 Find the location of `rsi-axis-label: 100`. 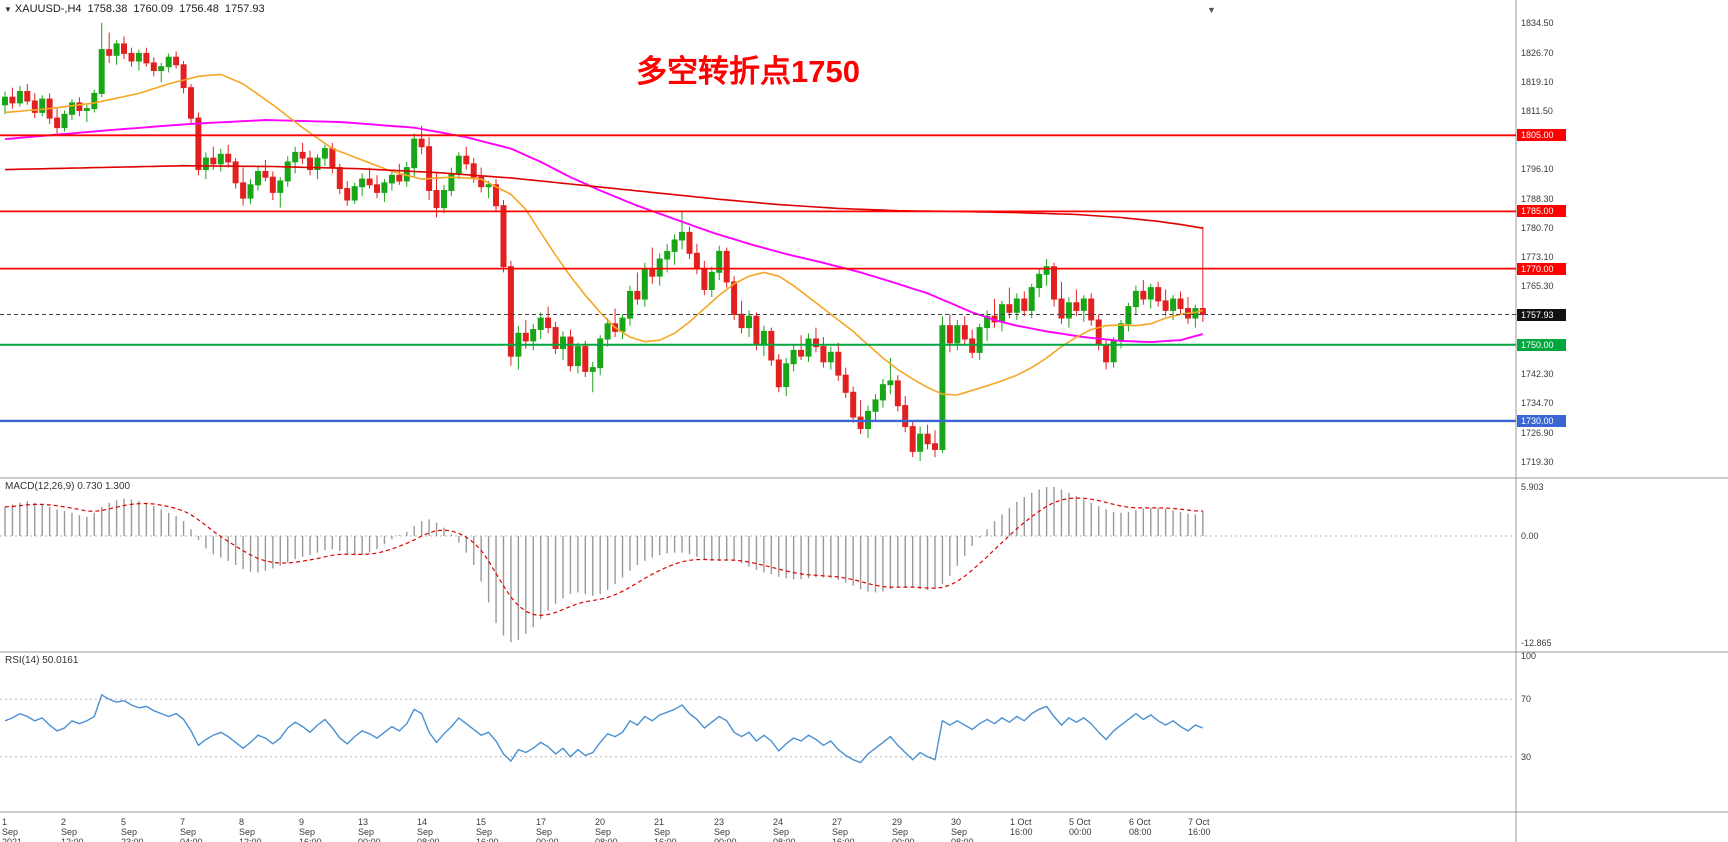

rsi-axis-label: 100 is located at coordinates (1529, 656).